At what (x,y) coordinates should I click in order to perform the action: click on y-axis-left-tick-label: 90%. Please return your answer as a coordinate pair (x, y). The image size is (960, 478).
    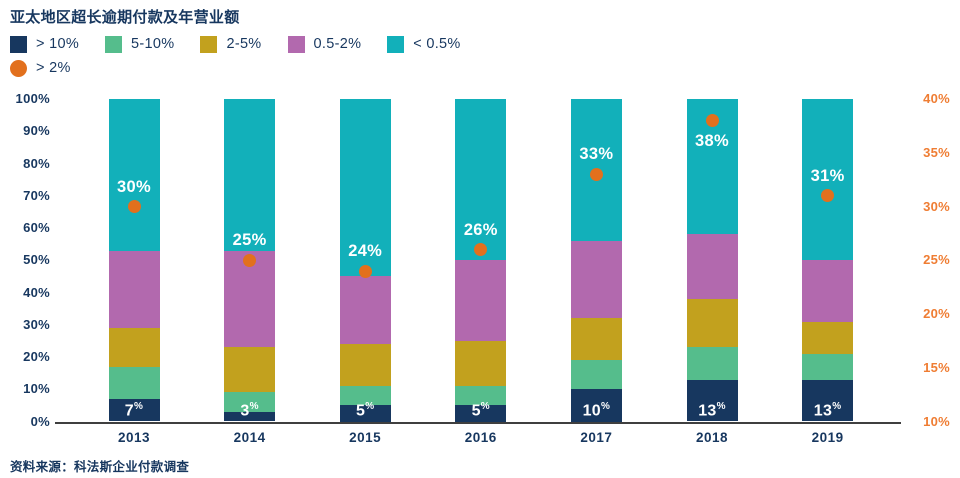
    Looking at the image, I should click on (36, 131).